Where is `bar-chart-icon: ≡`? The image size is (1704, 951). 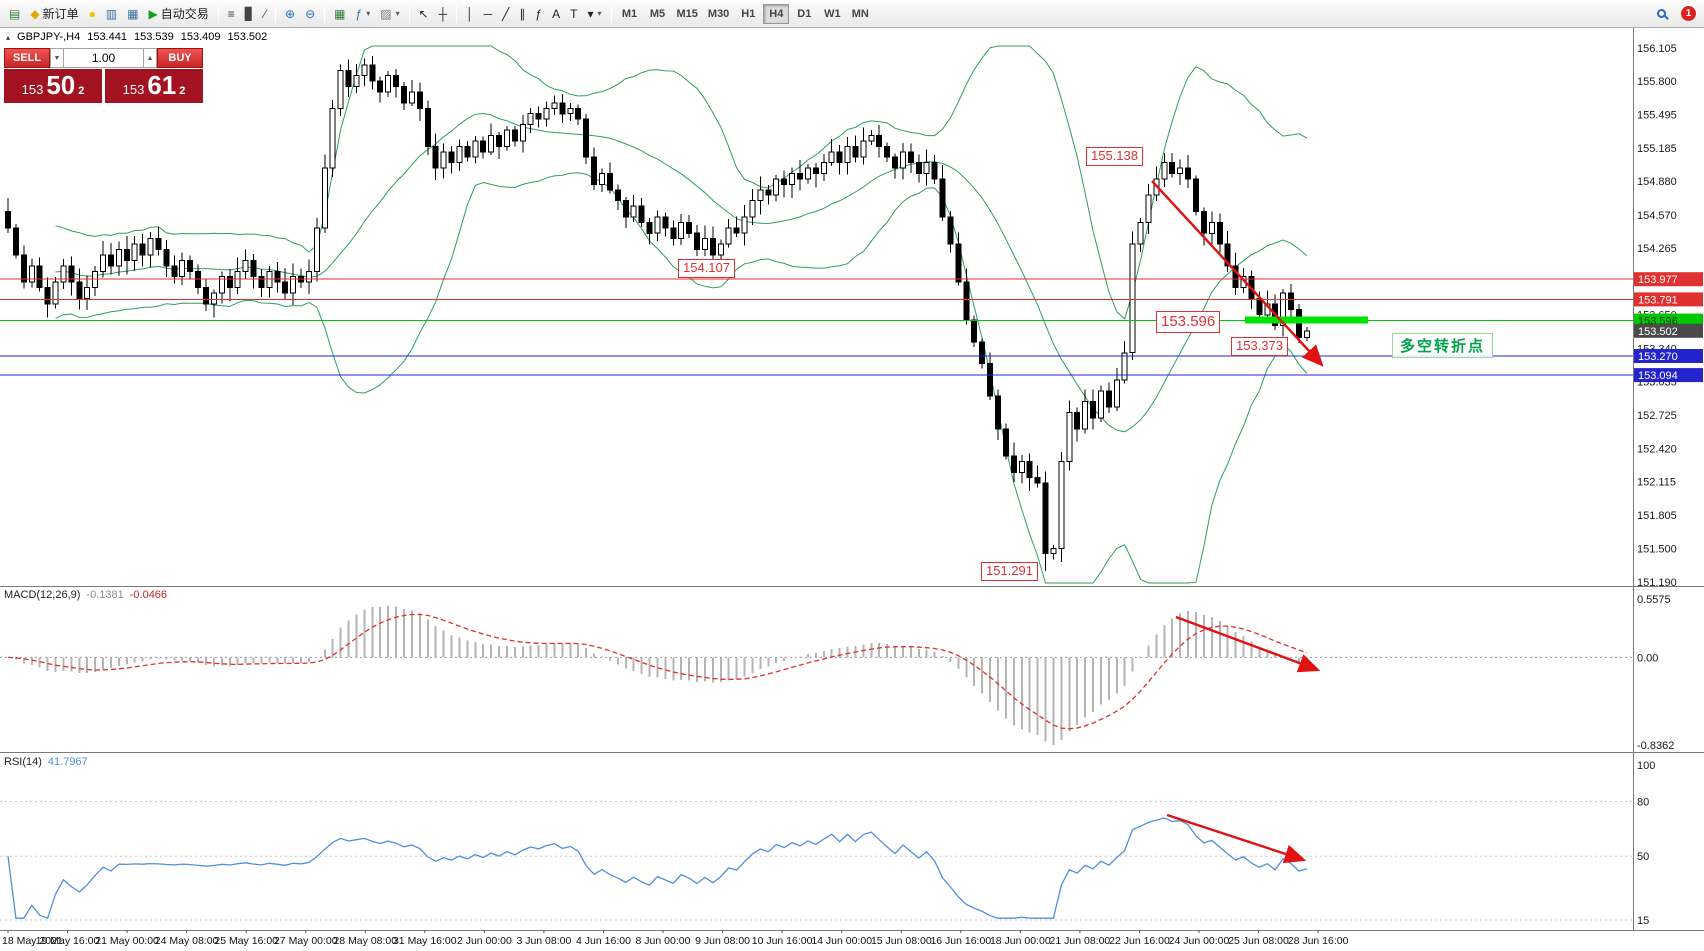 bar-chart-icon: ≡ is located at coordinates (231, 13).